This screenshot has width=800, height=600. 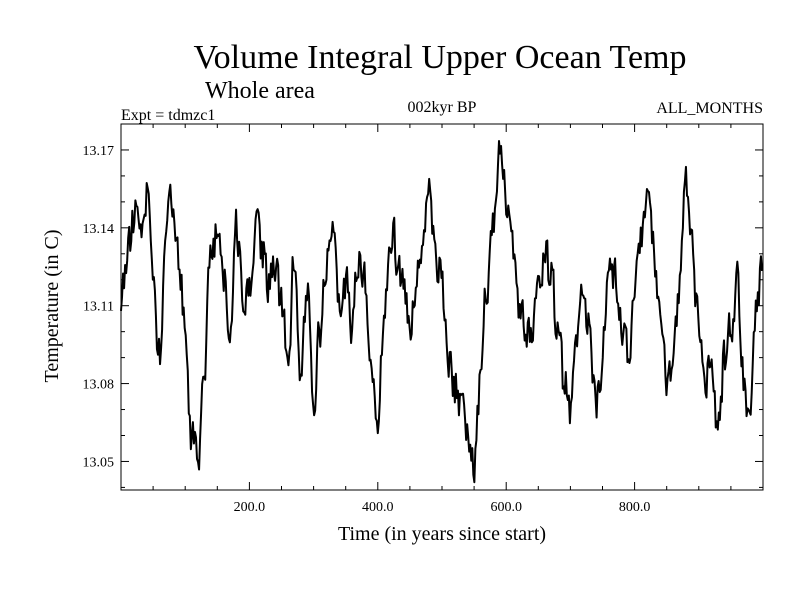 What do you see at coordinates (709, 108) in the screenshot?
I see `months-label: ALL_MONTHS` at bounding box center [709, 108].